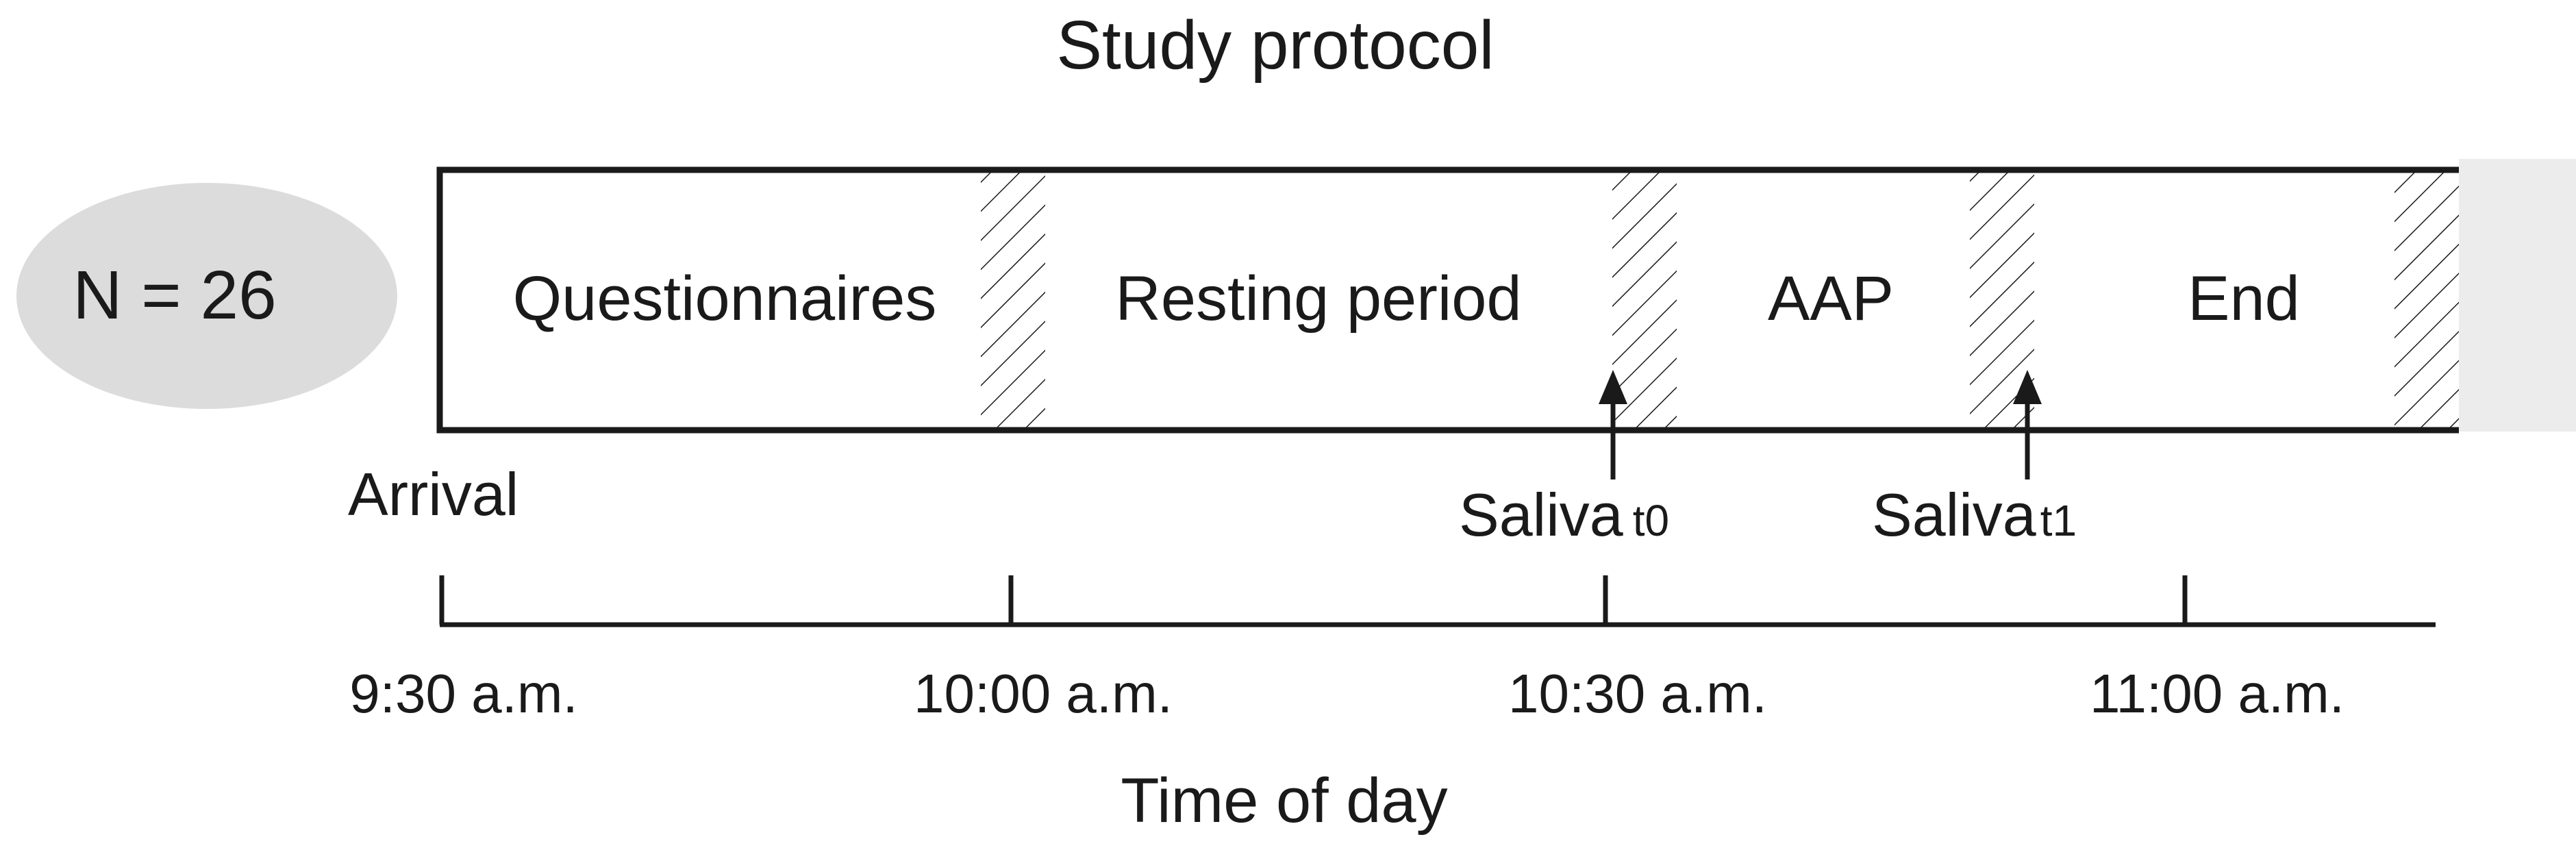 The height and width of the screenshot is (861, 2576). I want to click on phase-questionnaires: Questionnaires, so click(725, 299).